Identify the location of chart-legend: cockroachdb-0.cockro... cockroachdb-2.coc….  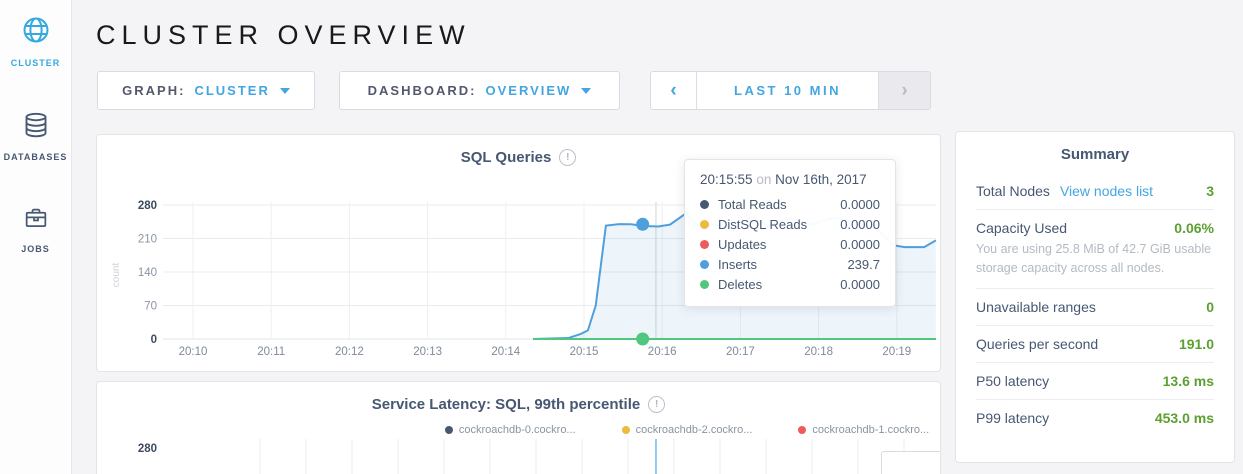
(686, 430).